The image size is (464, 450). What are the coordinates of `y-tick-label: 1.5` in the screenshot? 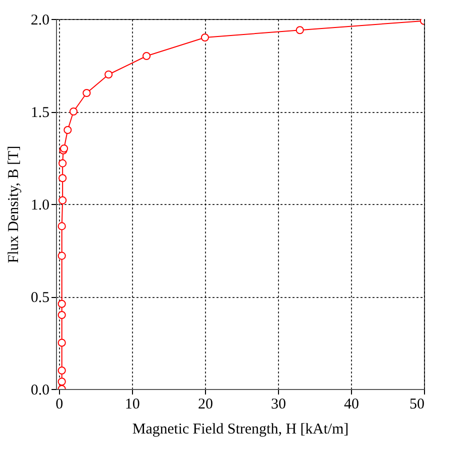 It's located at (40, 113).